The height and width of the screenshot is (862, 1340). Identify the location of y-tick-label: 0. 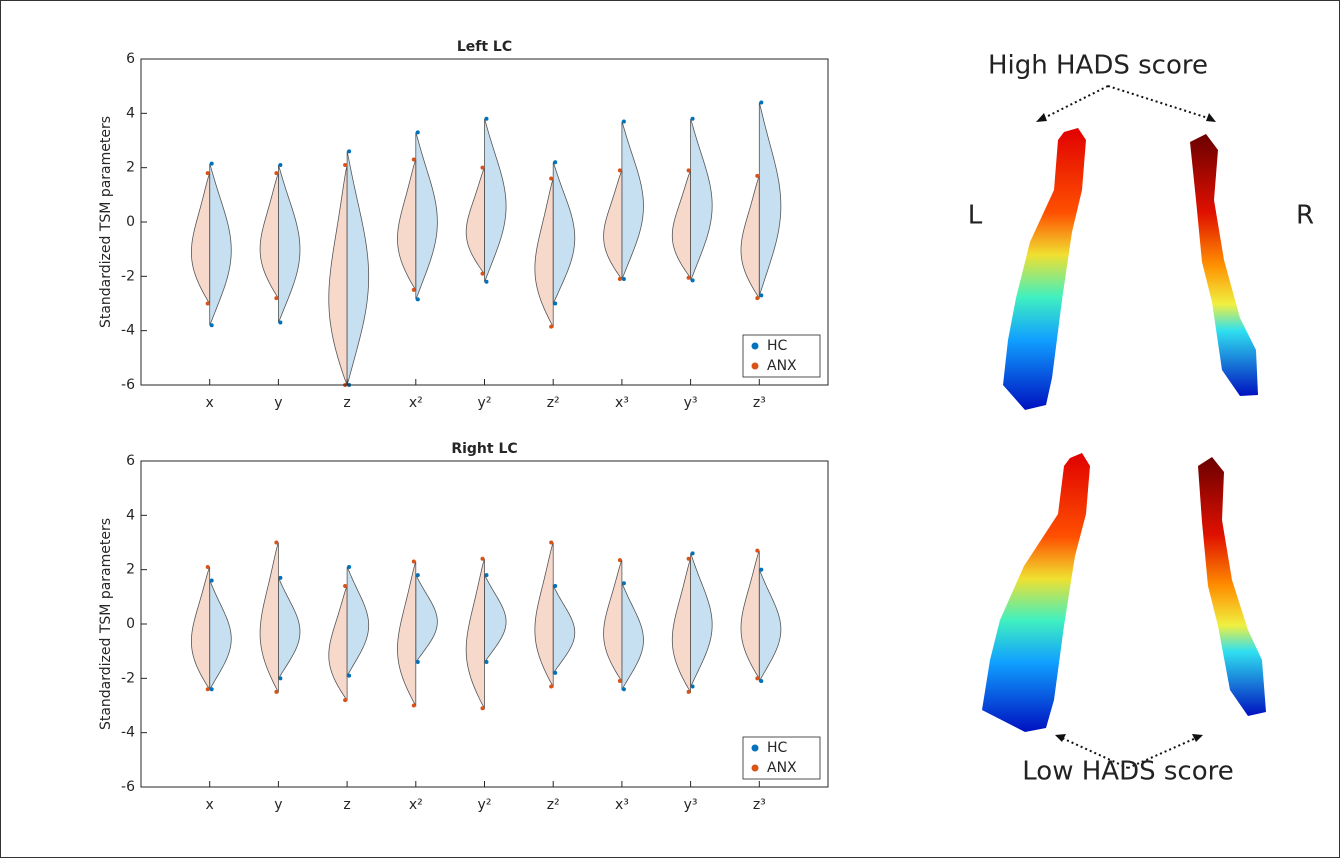
(130, 222).